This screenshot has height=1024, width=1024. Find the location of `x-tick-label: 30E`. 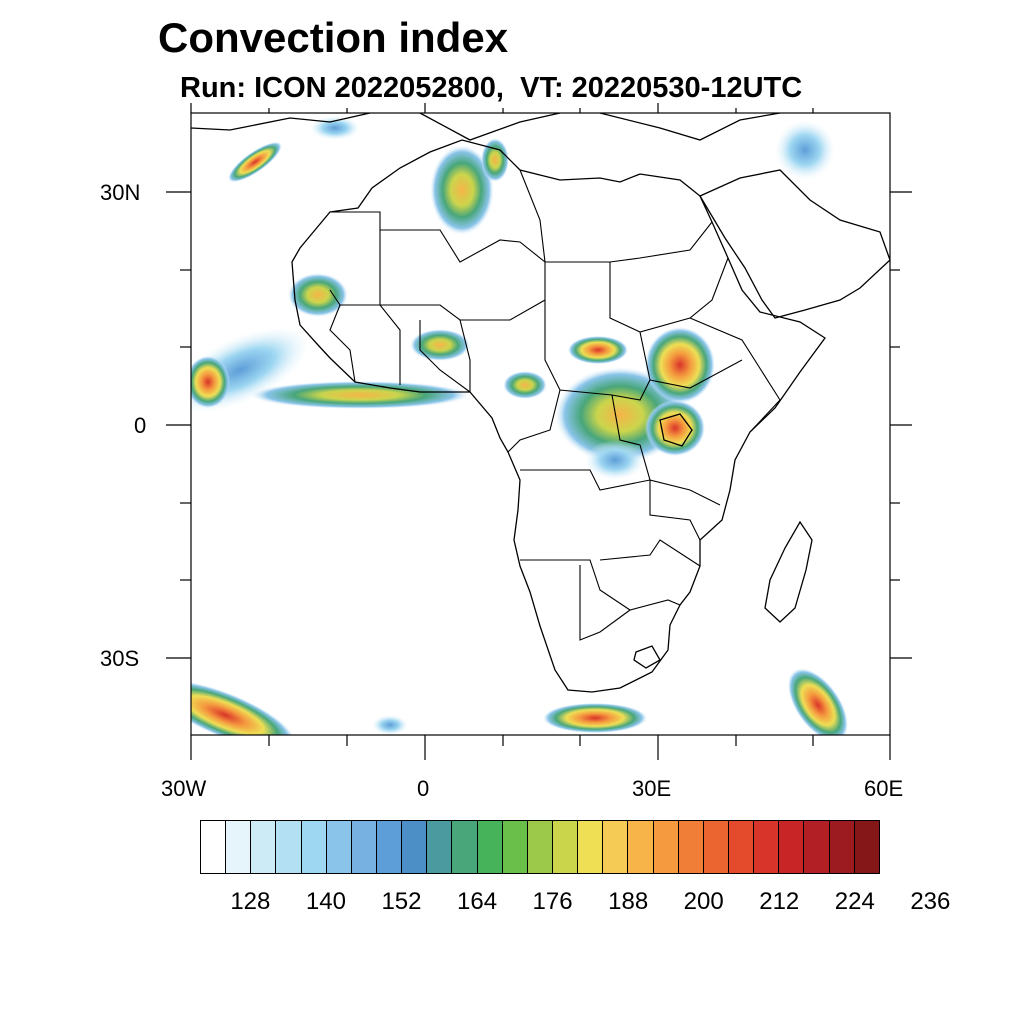

x-tick-label: 30E is located at coordinates (652, 788).